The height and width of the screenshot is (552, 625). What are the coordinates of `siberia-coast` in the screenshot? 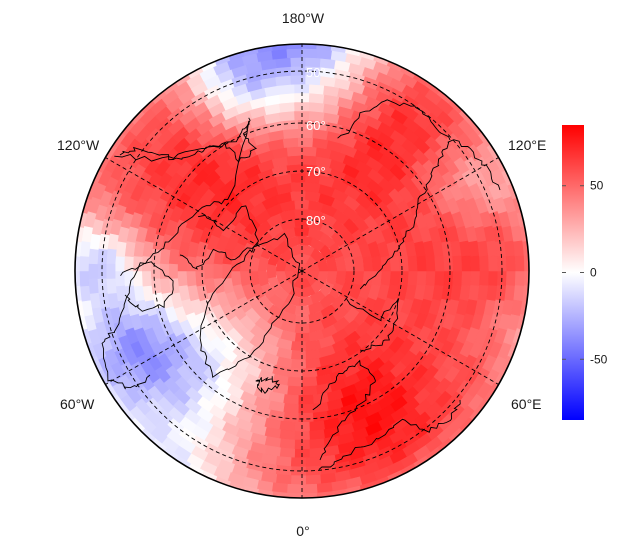 It's located at (430, 214).